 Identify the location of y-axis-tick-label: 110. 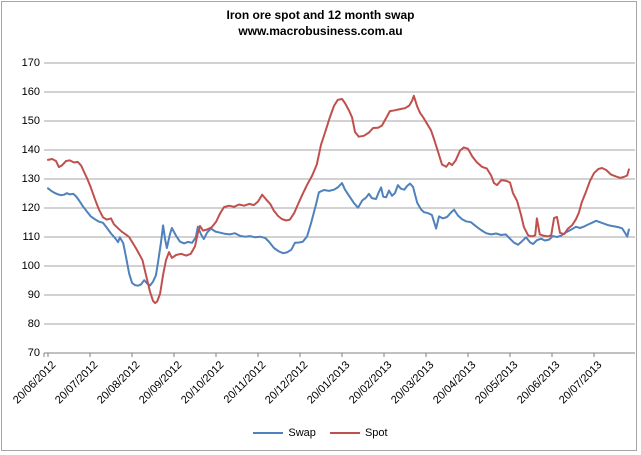
(31, 236).